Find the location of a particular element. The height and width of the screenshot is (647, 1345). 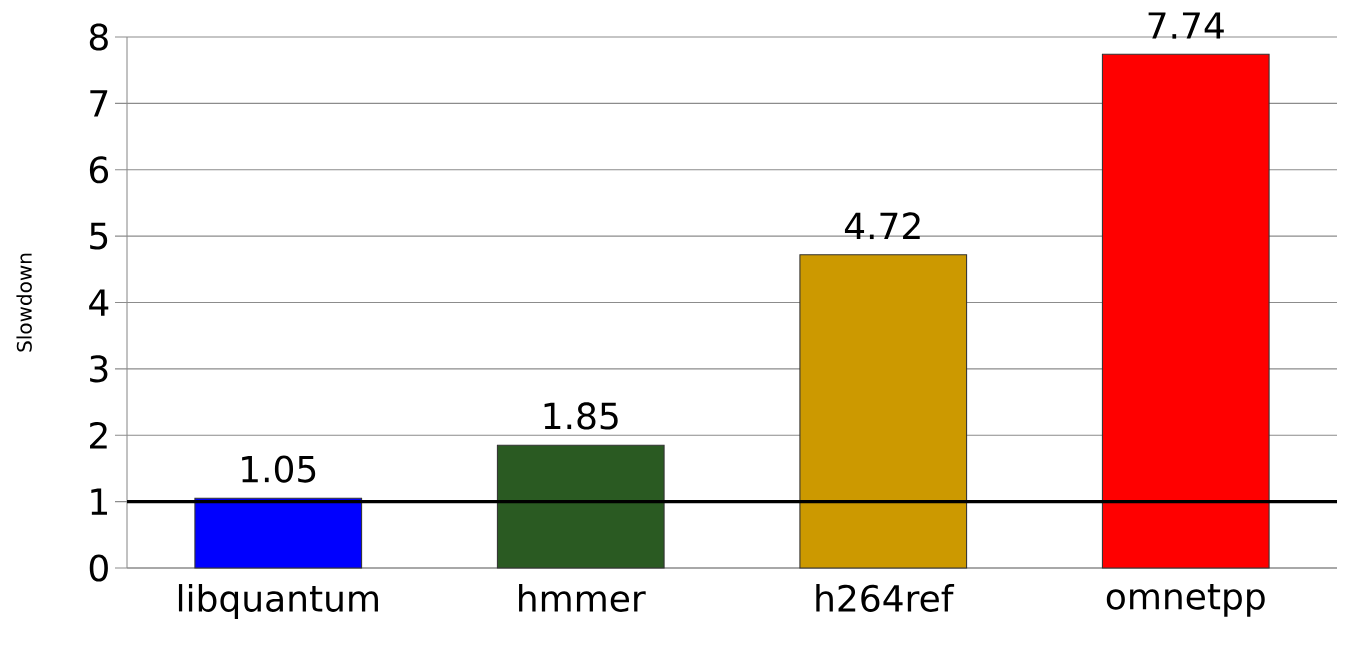

y-axis-title: Slowdown is located at coordinates (24, 302).